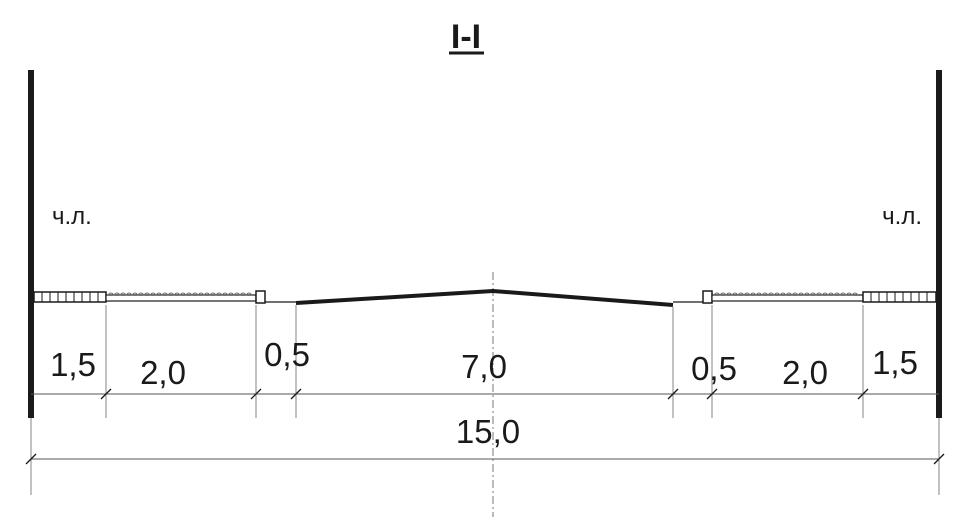 This screenshot has width=954, height=517. Describe the element at coordinates (73, 364) in the screenshot. I see `dim-left-strip: 1,5` at that location.